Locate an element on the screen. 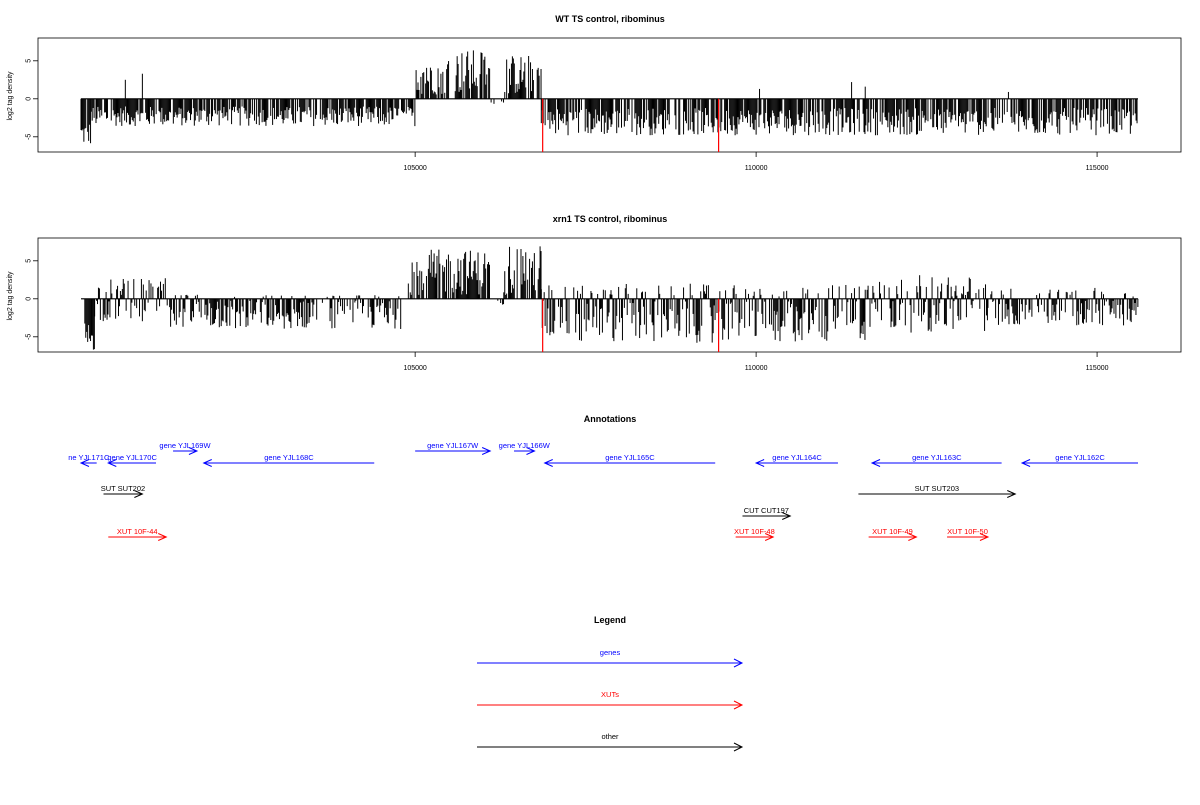 The height and width of the screenshot is (805, 1200). legend-entry-genes: genes is located at coordinates (610, 658).